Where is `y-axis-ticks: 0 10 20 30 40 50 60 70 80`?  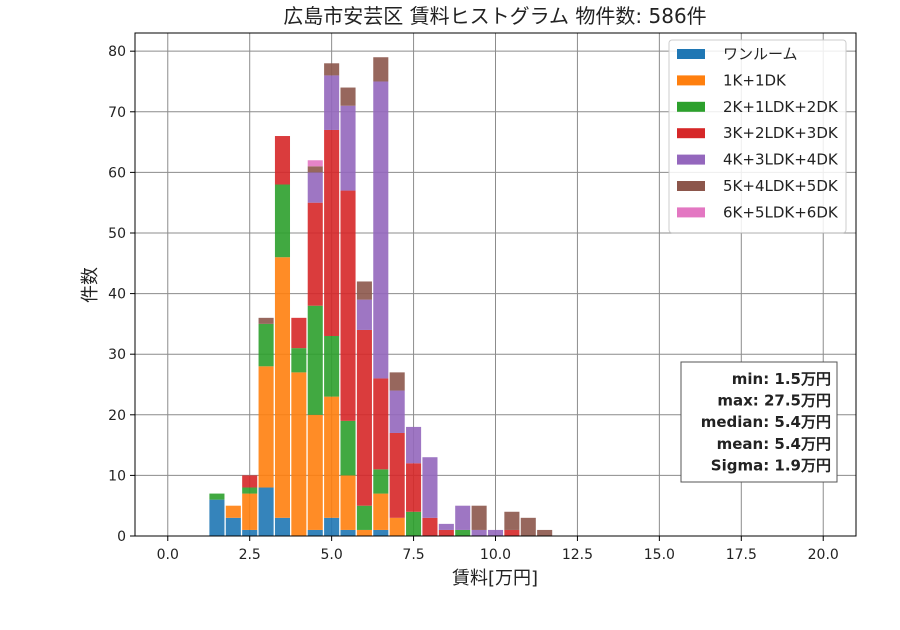 y-axis-ticks: 0 10 20 30 40 50 60 70 80 is located at coordinates (121, 294).